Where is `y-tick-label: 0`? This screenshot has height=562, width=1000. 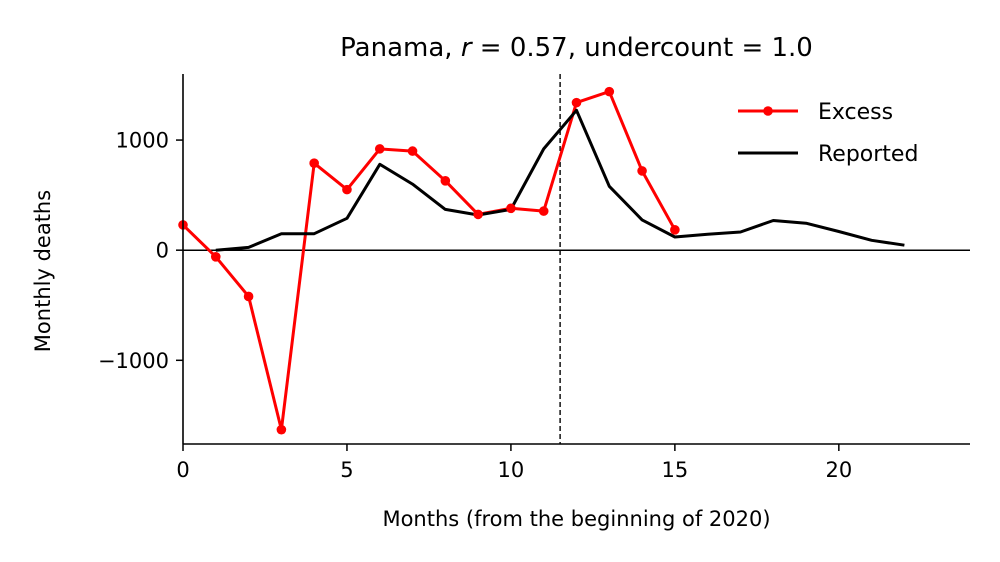 y-tick-label: 0 is located at coordinates (162, 251).